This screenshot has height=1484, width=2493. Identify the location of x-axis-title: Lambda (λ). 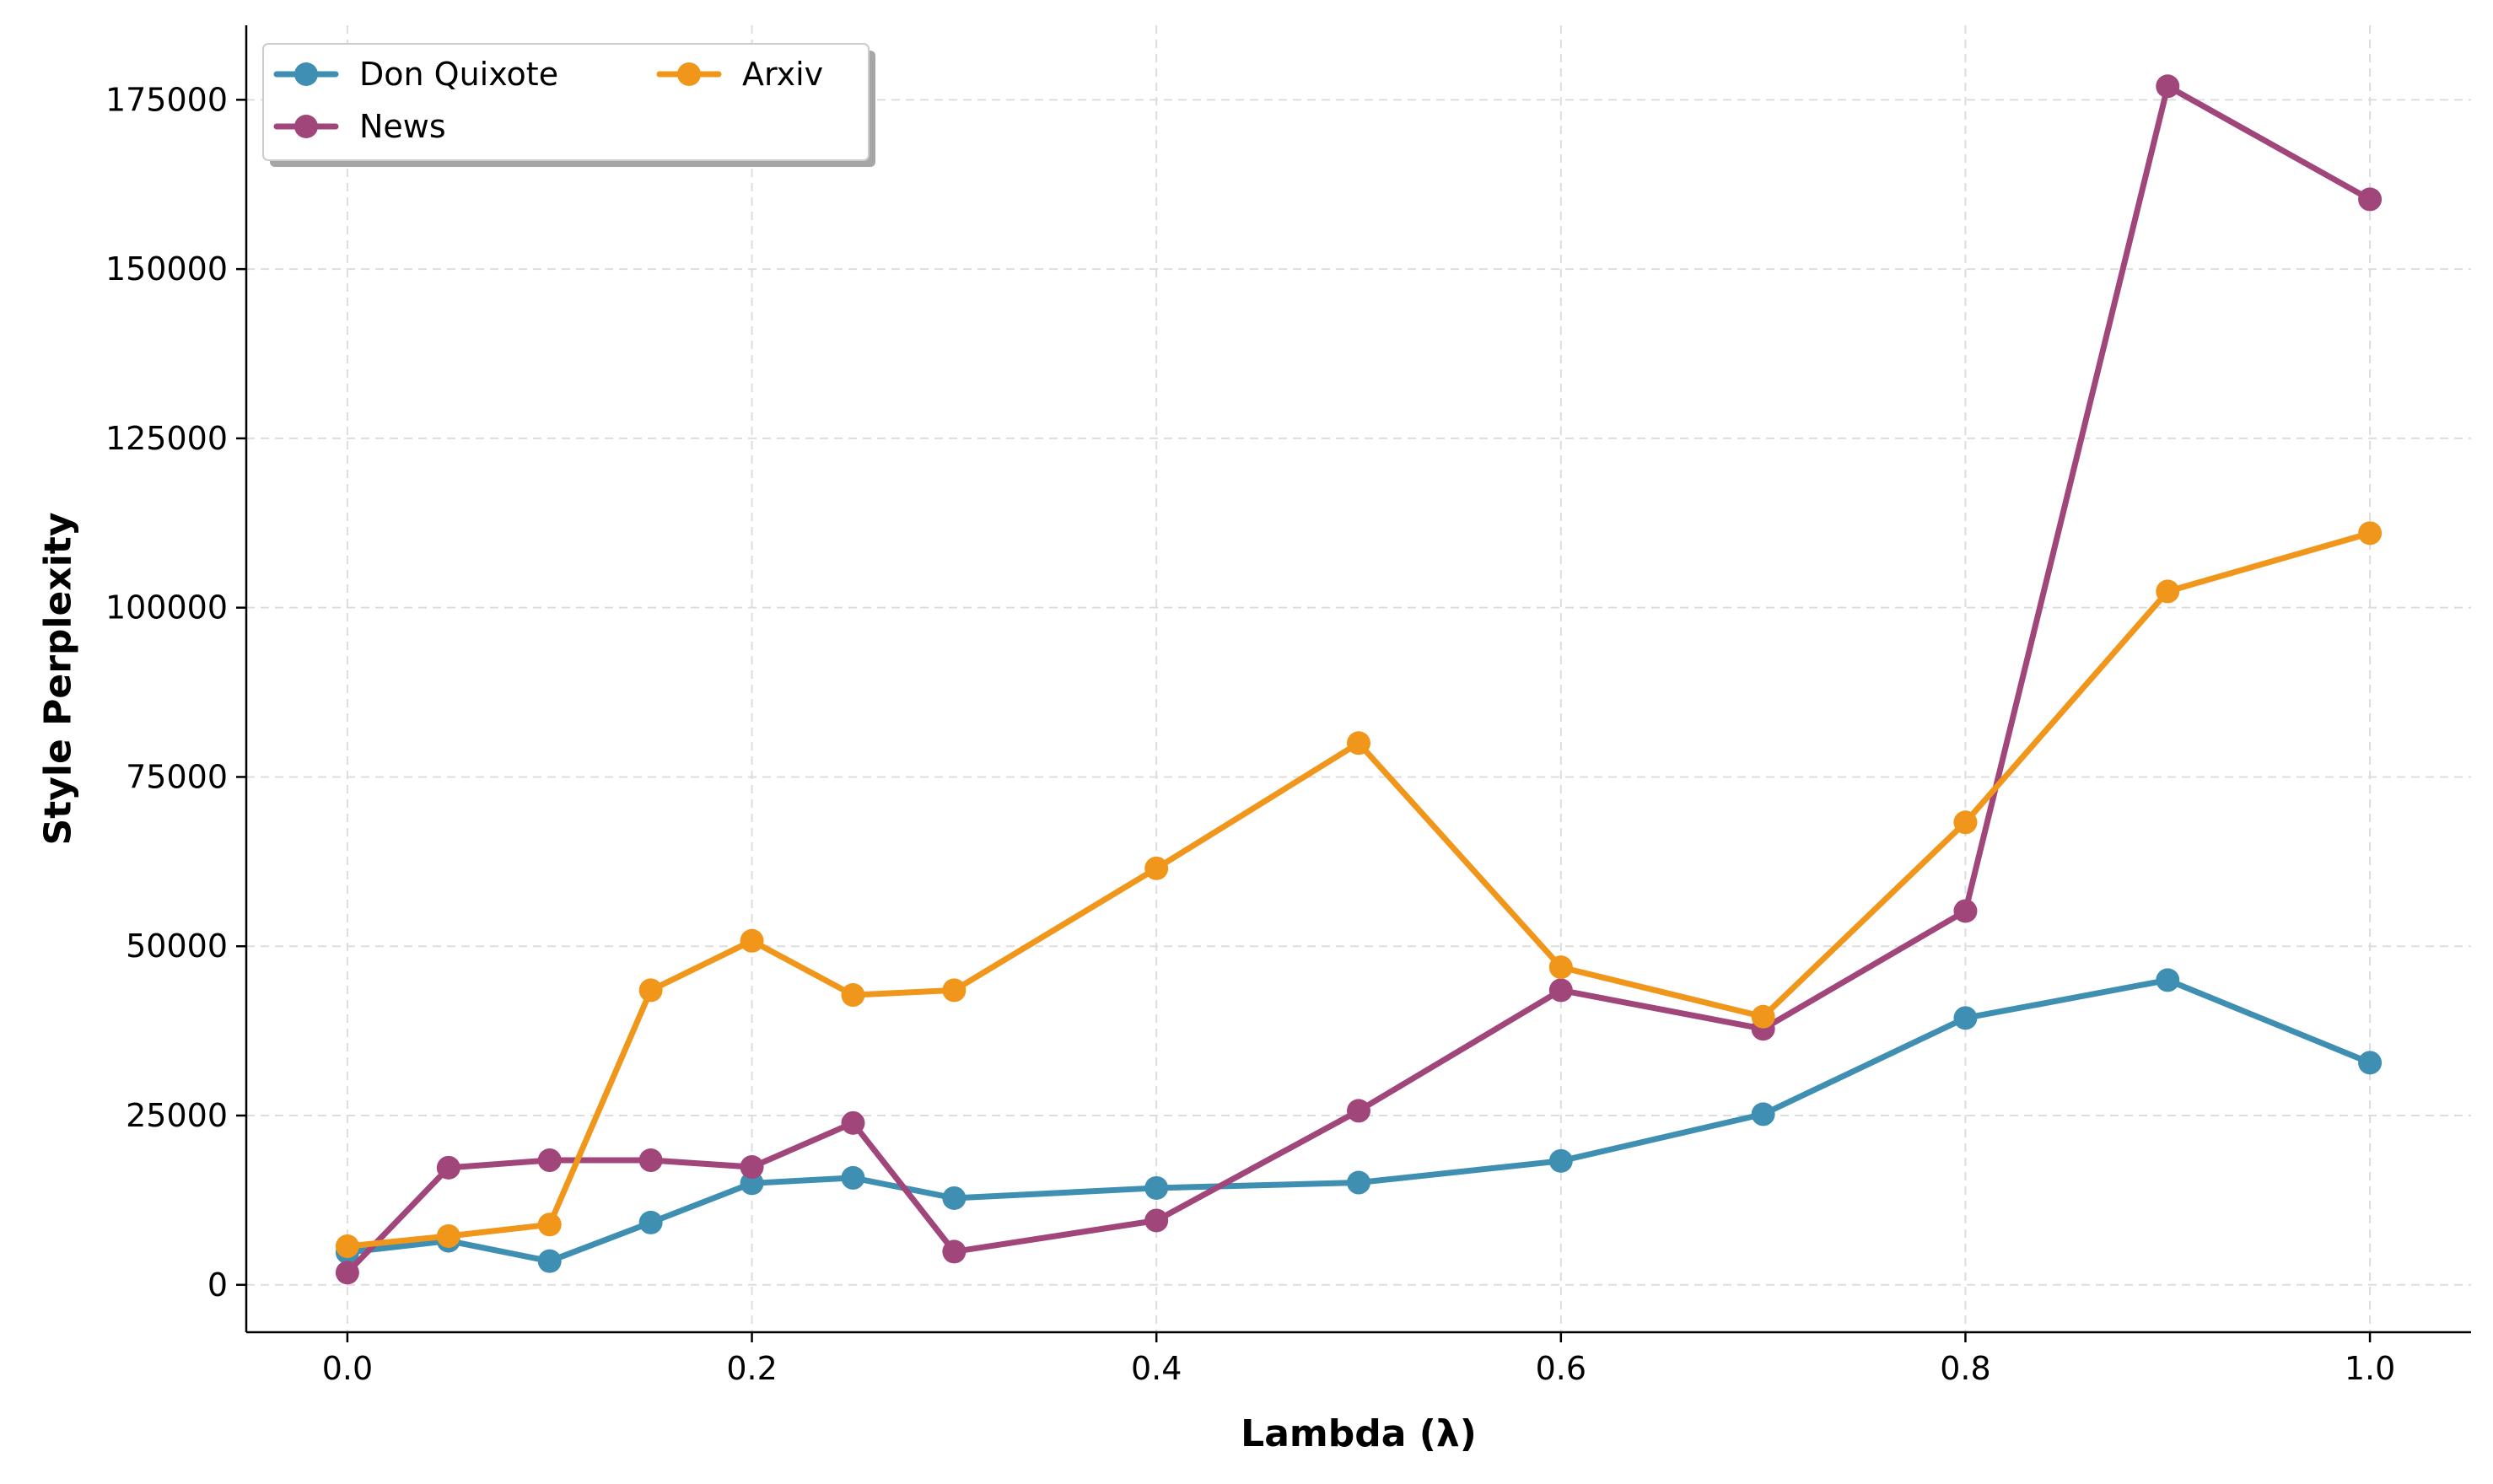
(1359, 1433).